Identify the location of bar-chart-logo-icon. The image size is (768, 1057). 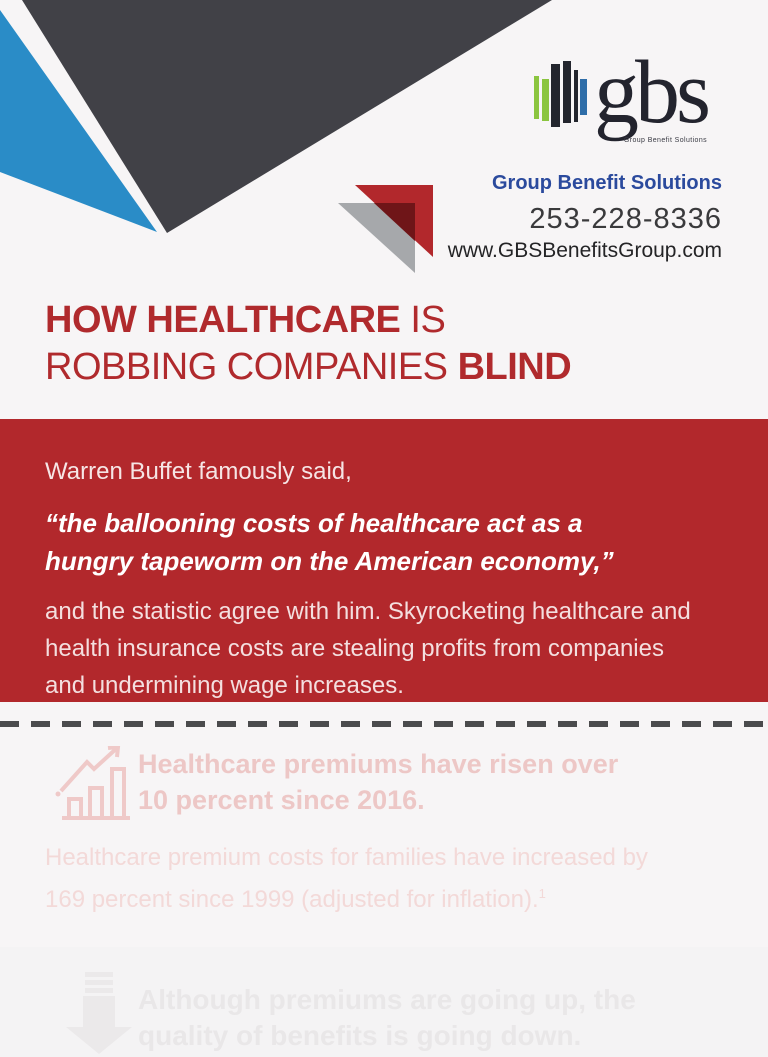
(560, 94).